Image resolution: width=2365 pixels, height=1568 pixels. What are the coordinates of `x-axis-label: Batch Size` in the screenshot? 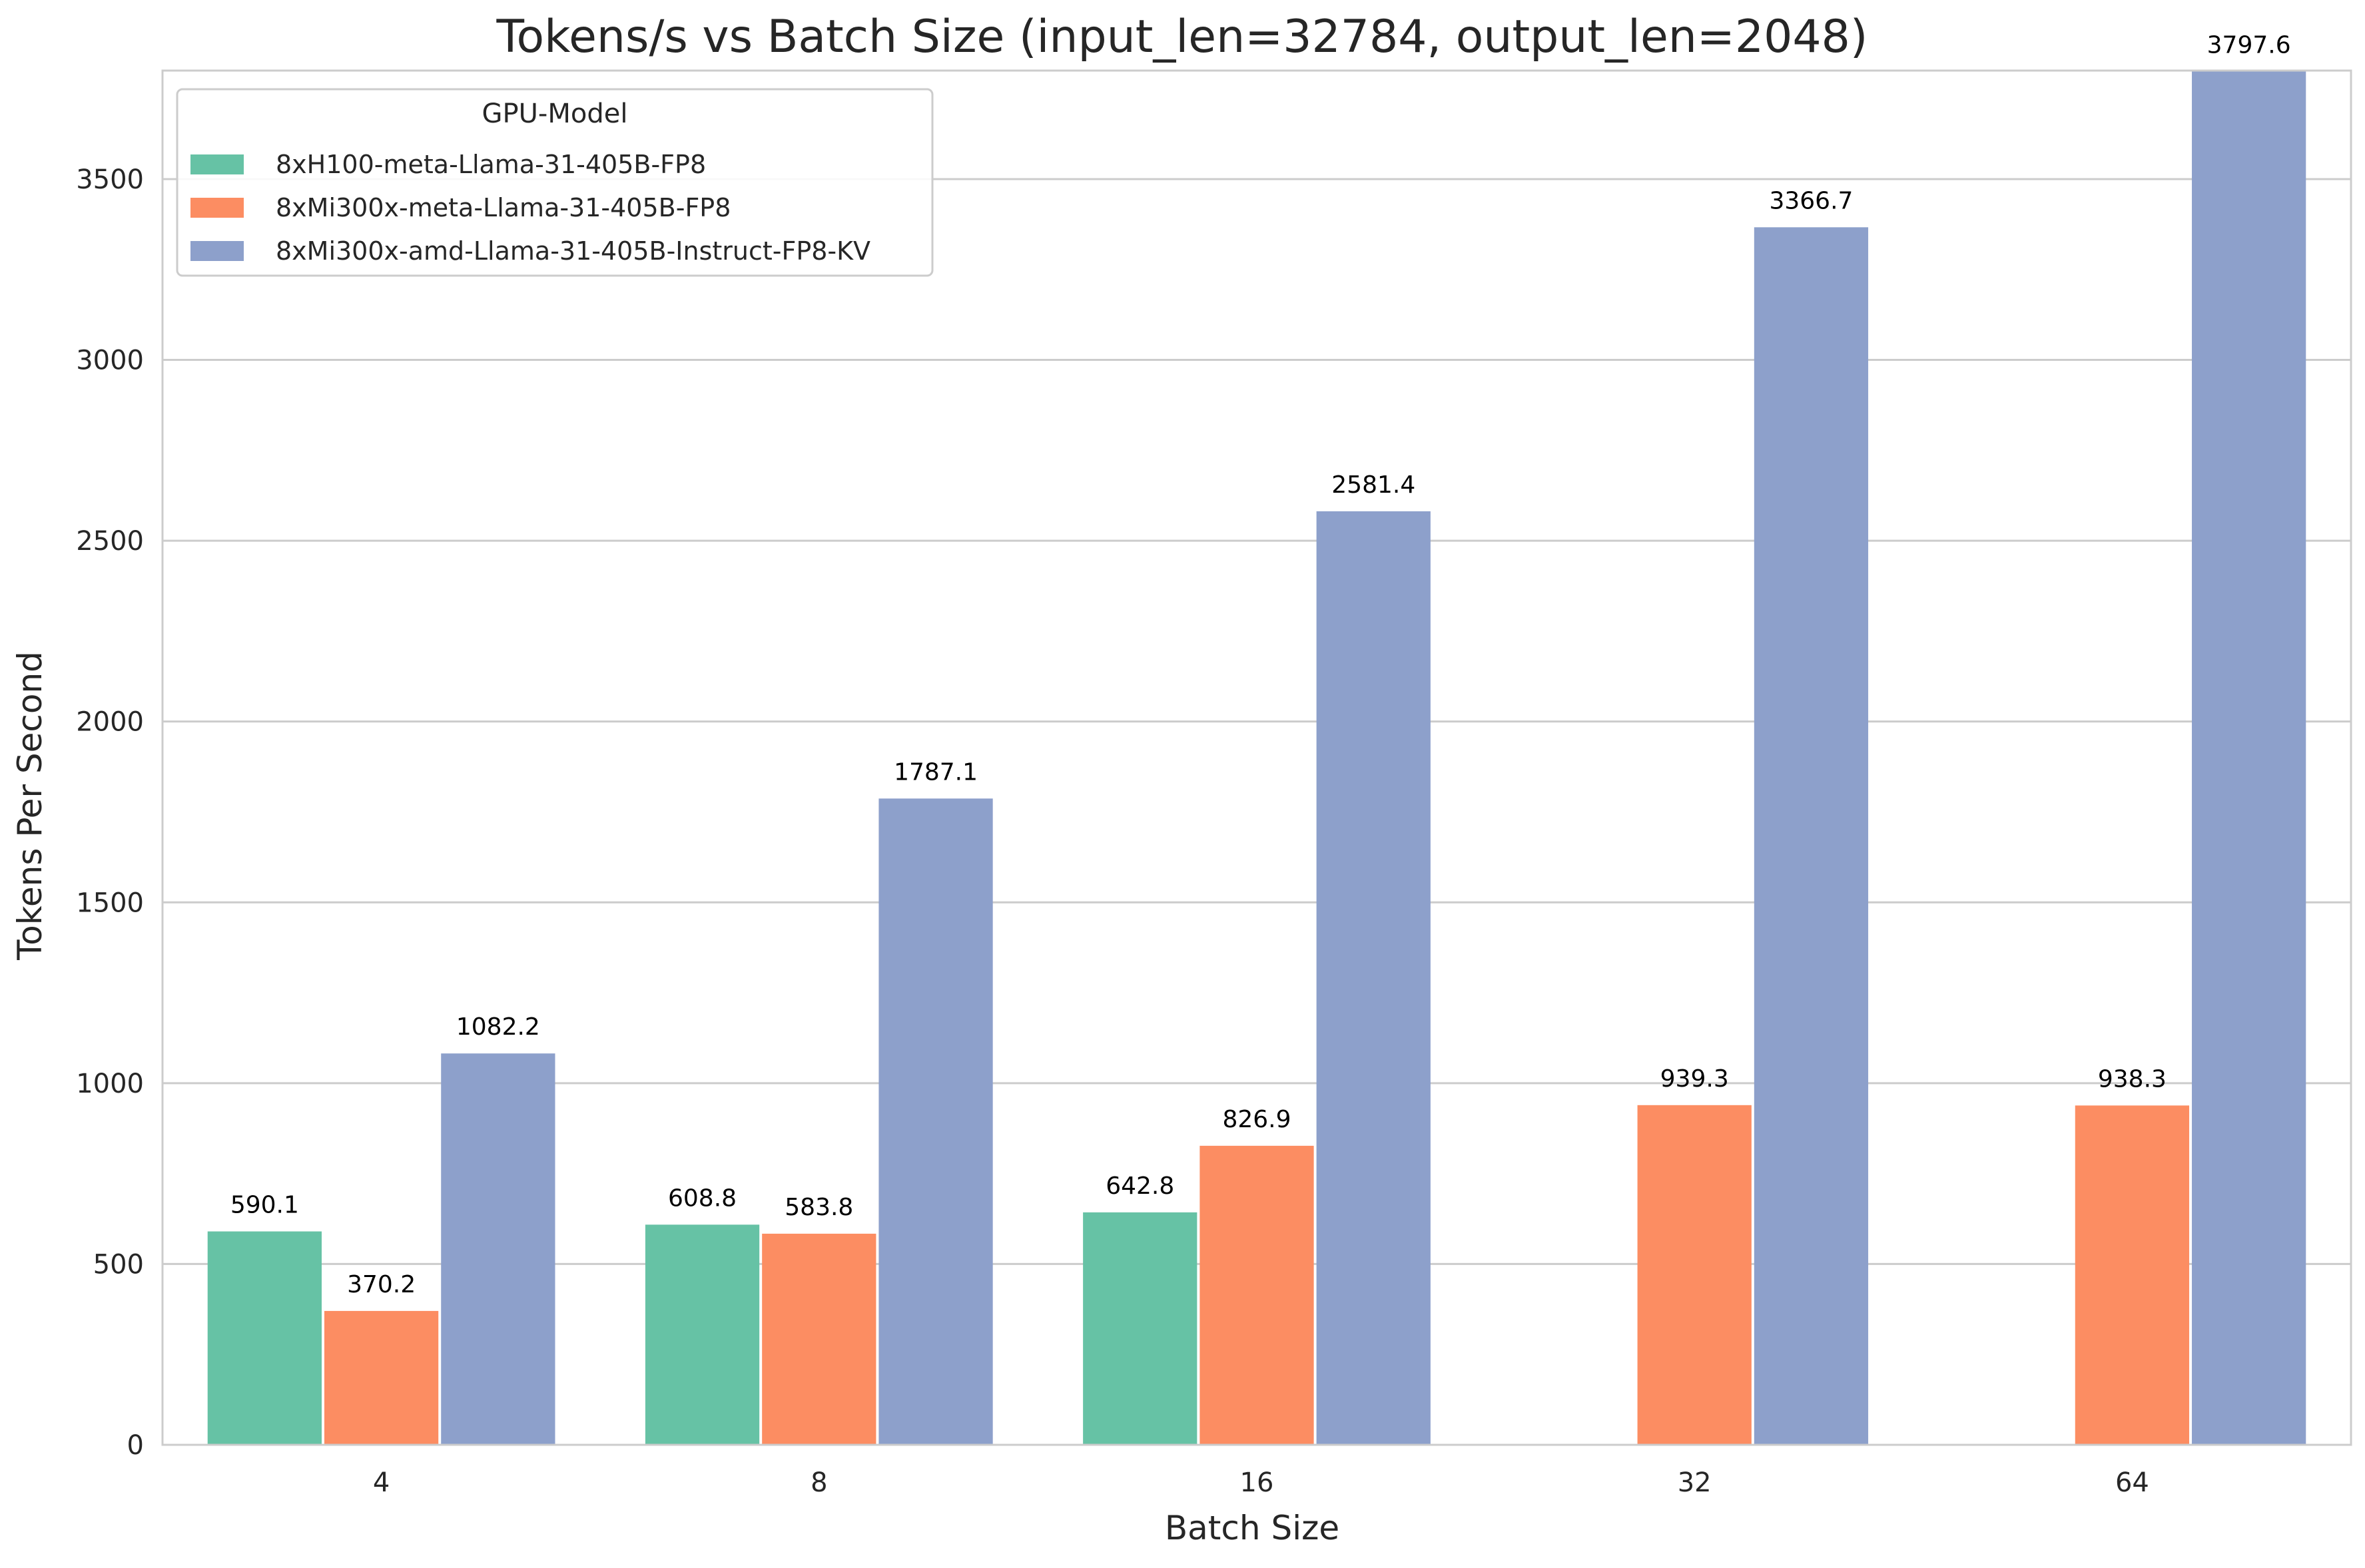 It's located at (1252, 1528).